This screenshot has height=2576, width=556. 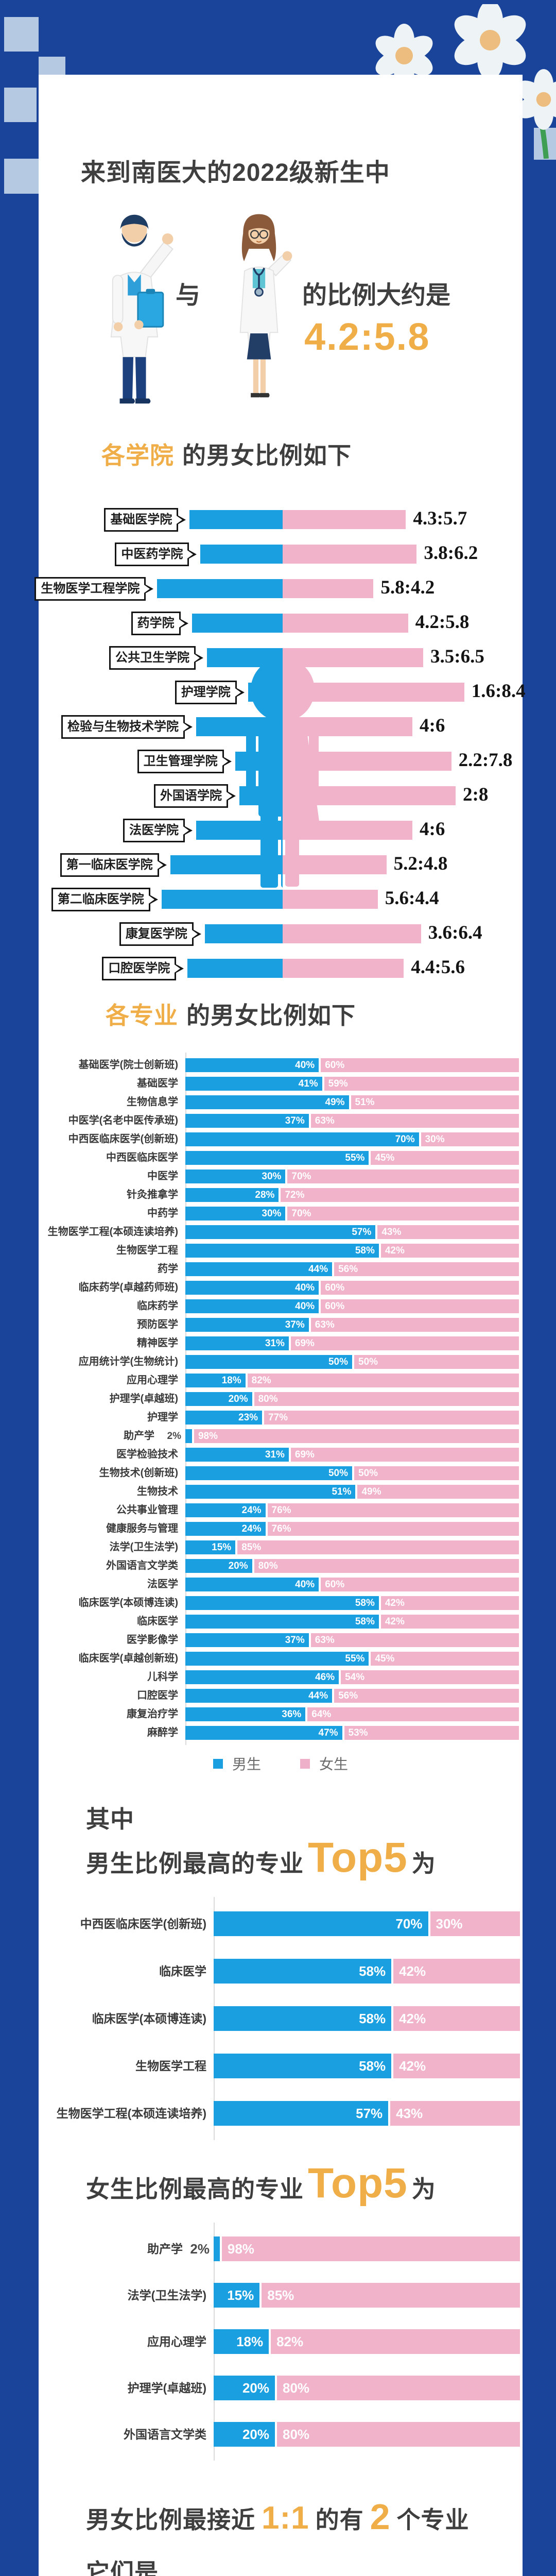 I want to click on major-row: 临床药学(卓越药师班) 40% 60%, so click(x=281, y=1287).